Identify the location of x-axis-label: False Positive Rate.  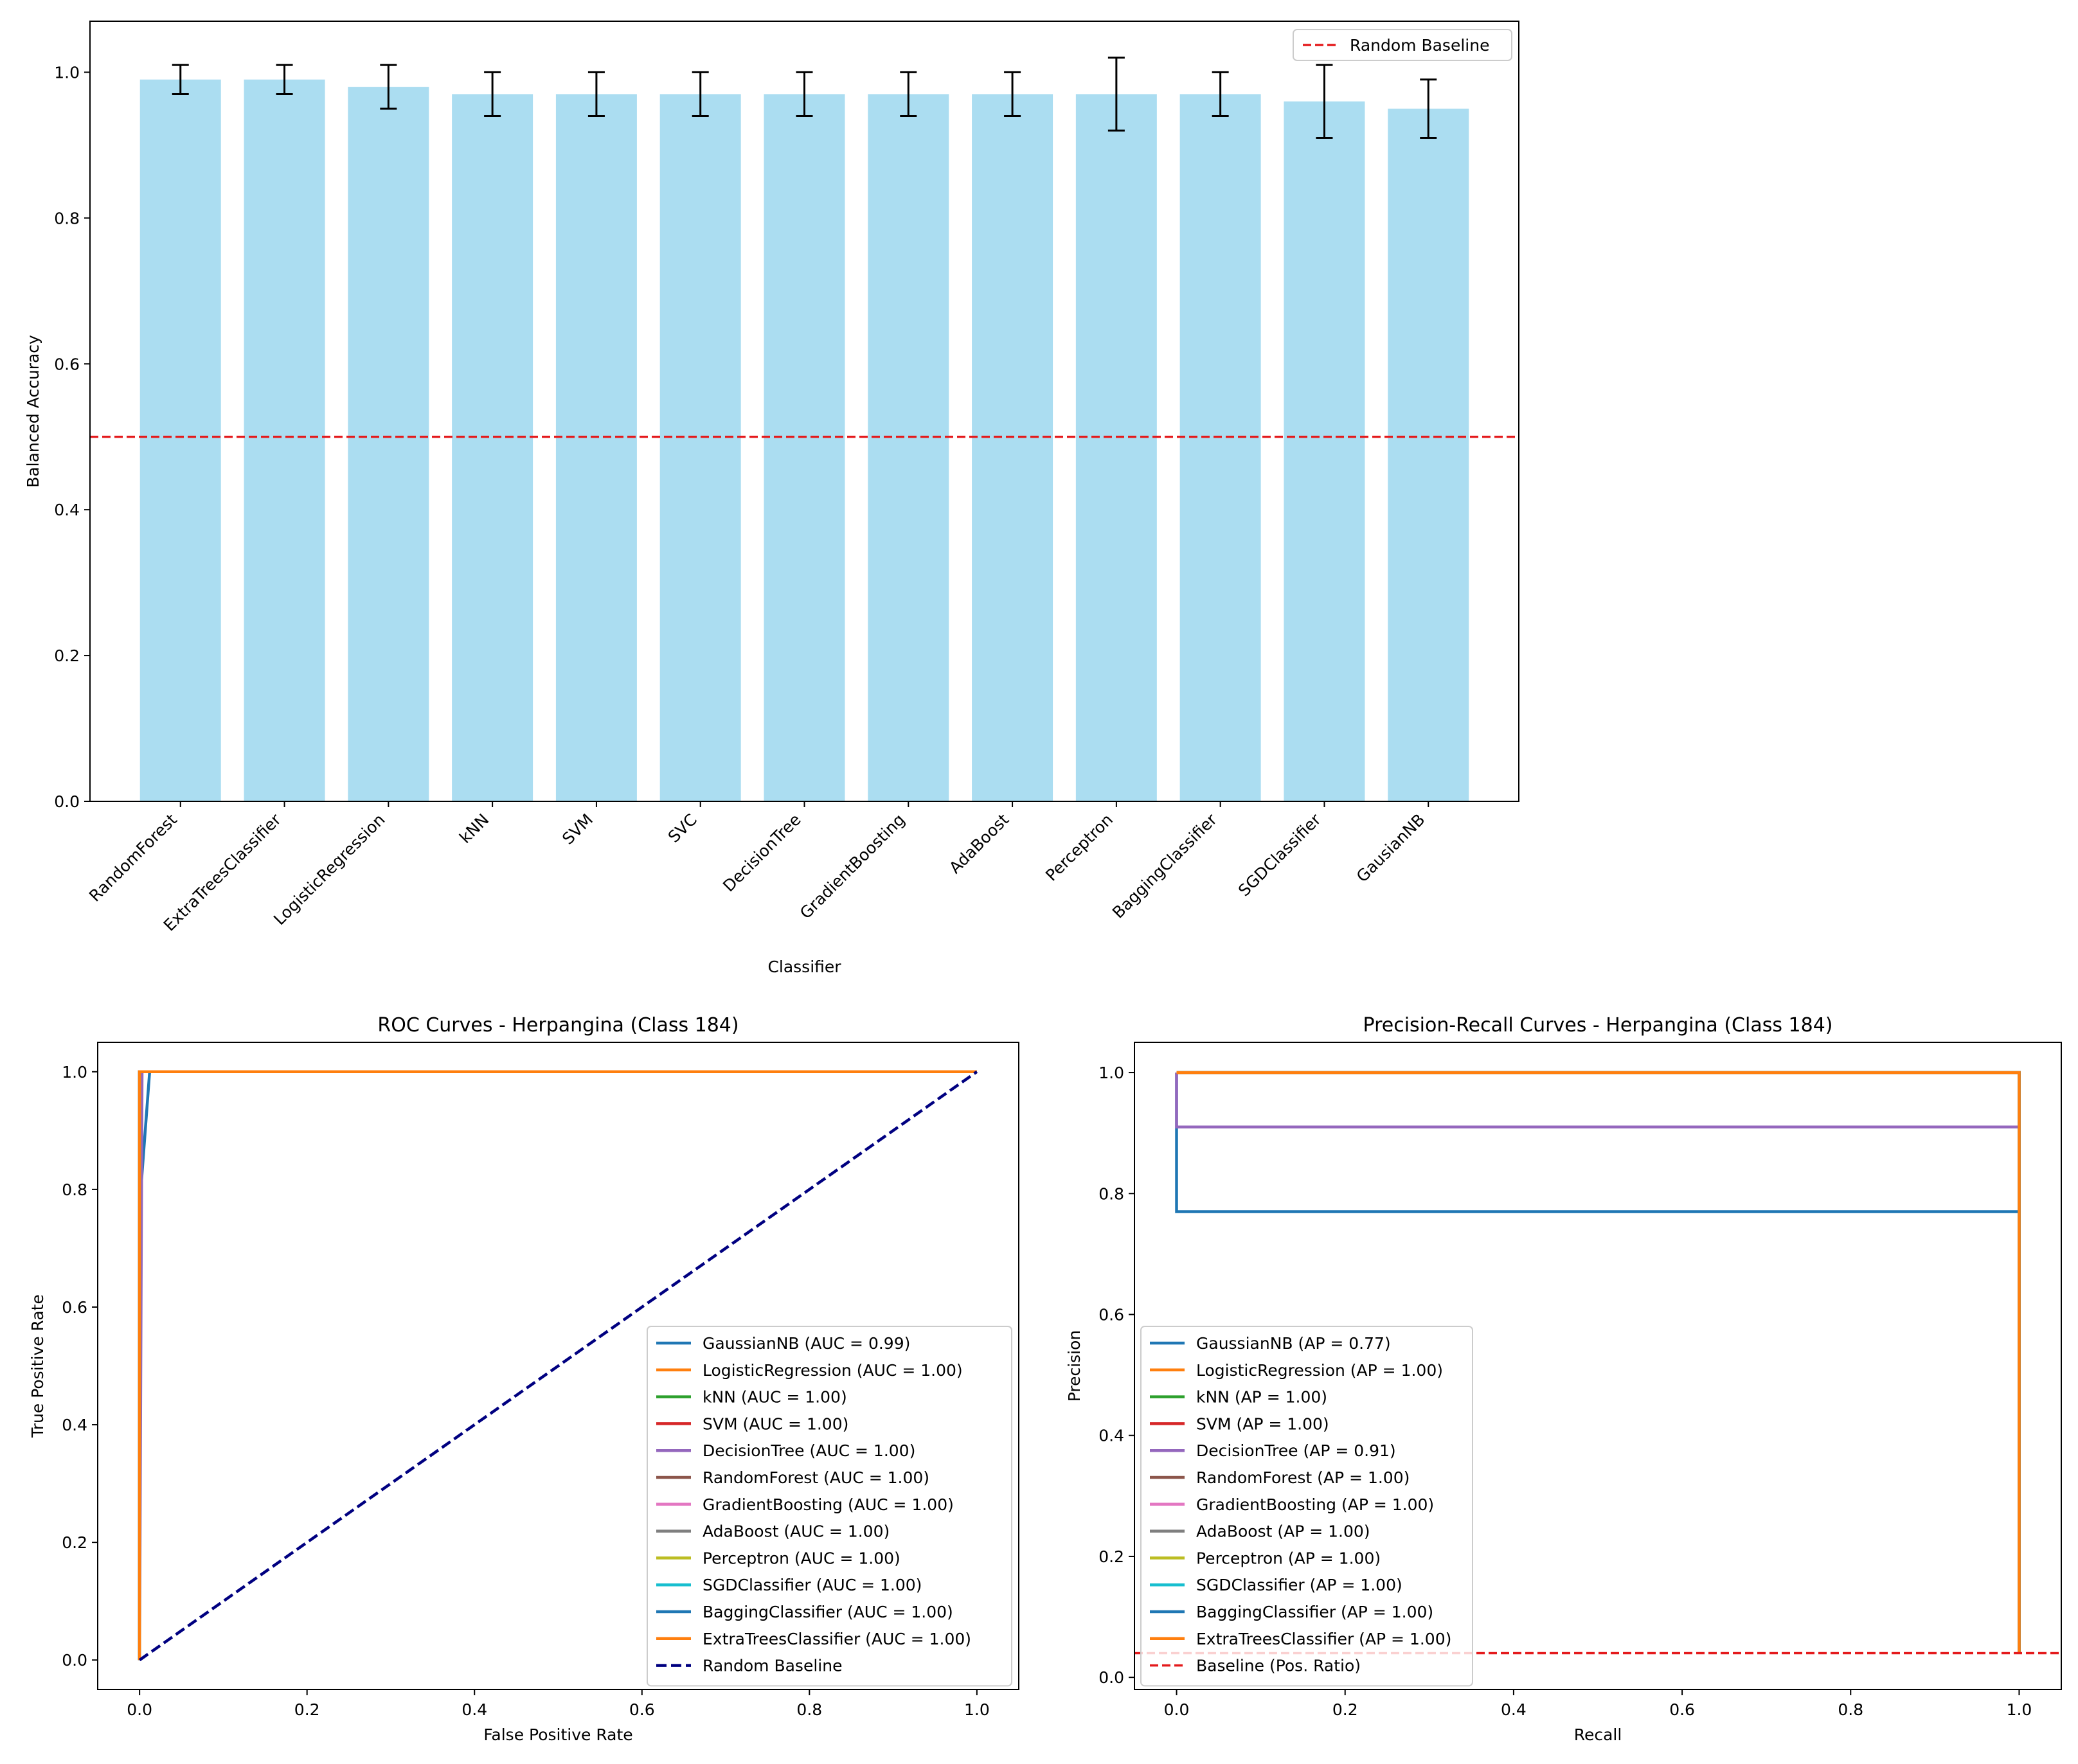
(557, 1734).